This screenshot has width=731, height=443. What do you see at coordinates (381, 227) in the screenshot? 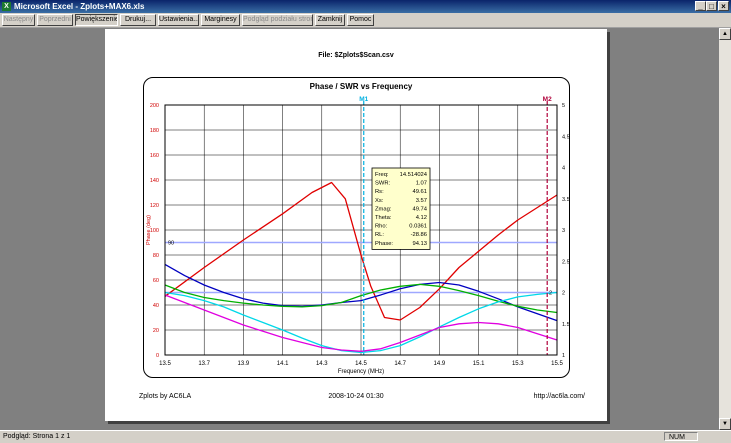
I see `tooltip-label: Rho:` at bounding box center [381, 227].